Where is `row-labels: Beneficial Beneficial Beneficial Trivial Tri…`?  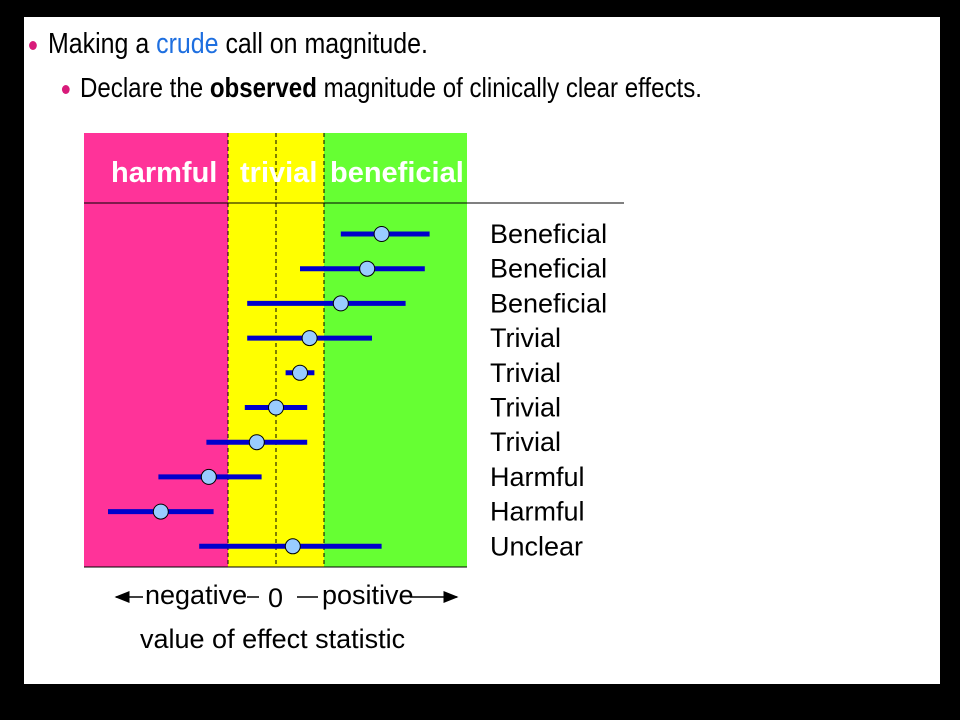 row-labels: Beneficial Beneficial Beneficial Trivial Tri… is located at coordinates (548, 390).